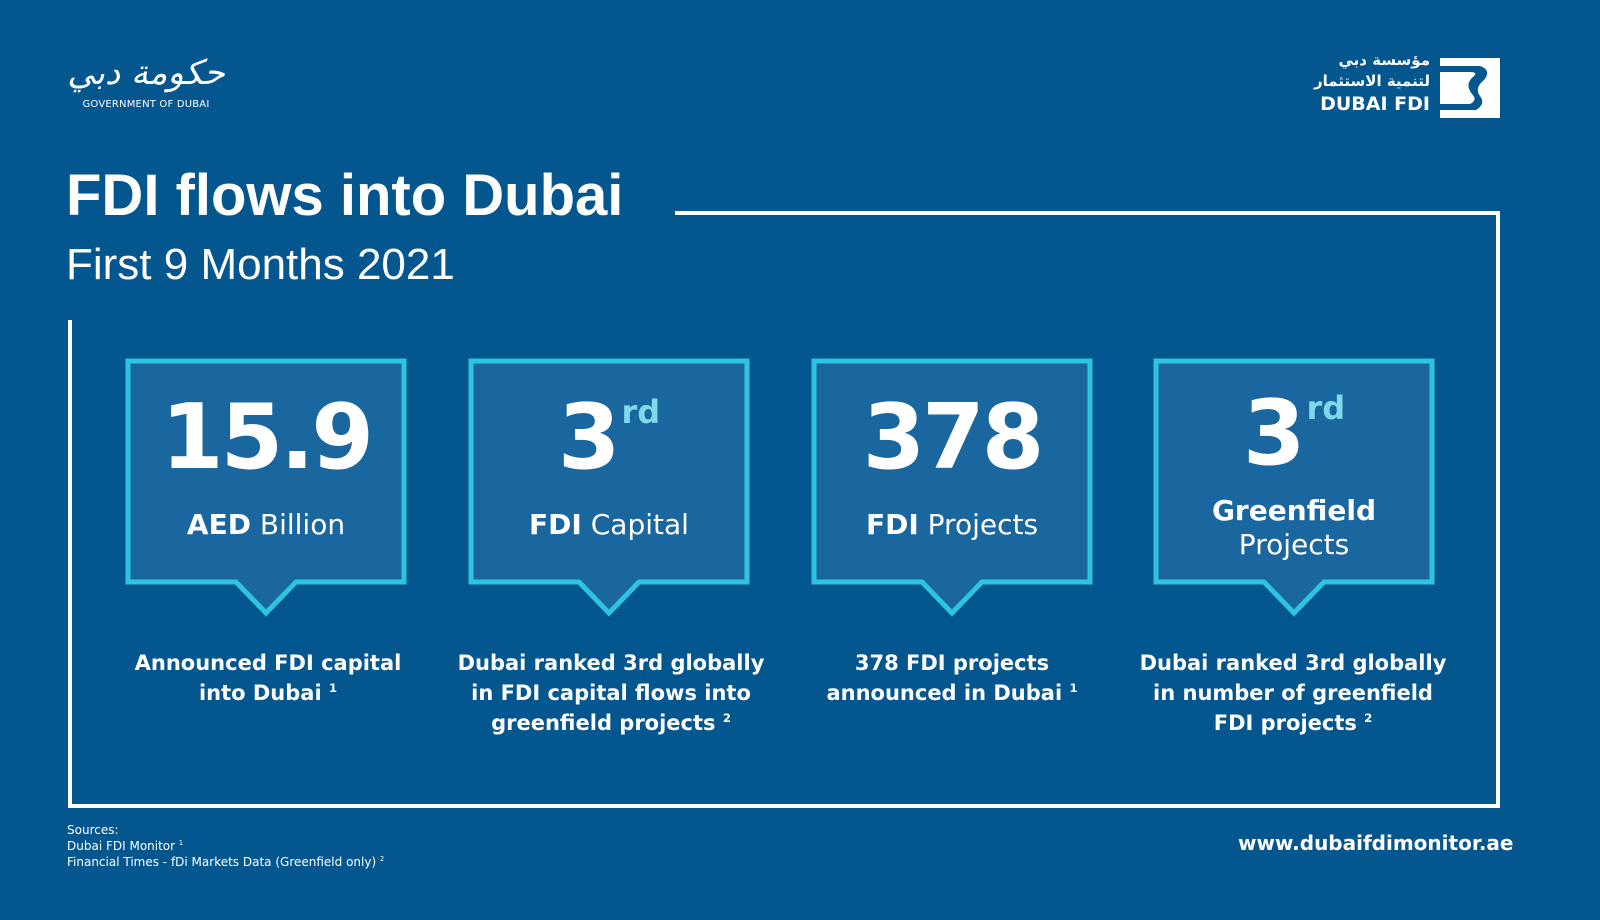  I want to click on stat-value: 378, so click(953, 437).